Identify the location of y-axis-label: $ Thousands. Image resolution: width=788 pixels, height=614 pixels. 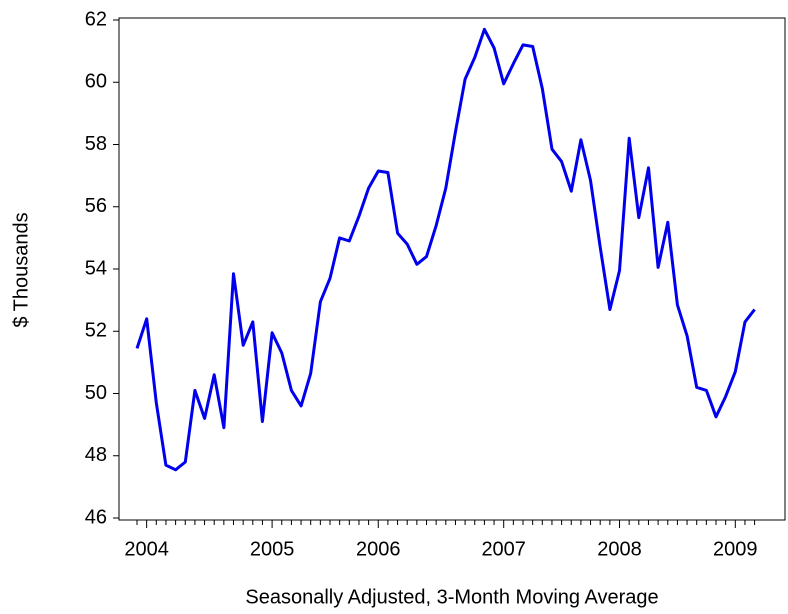
(21, 269).